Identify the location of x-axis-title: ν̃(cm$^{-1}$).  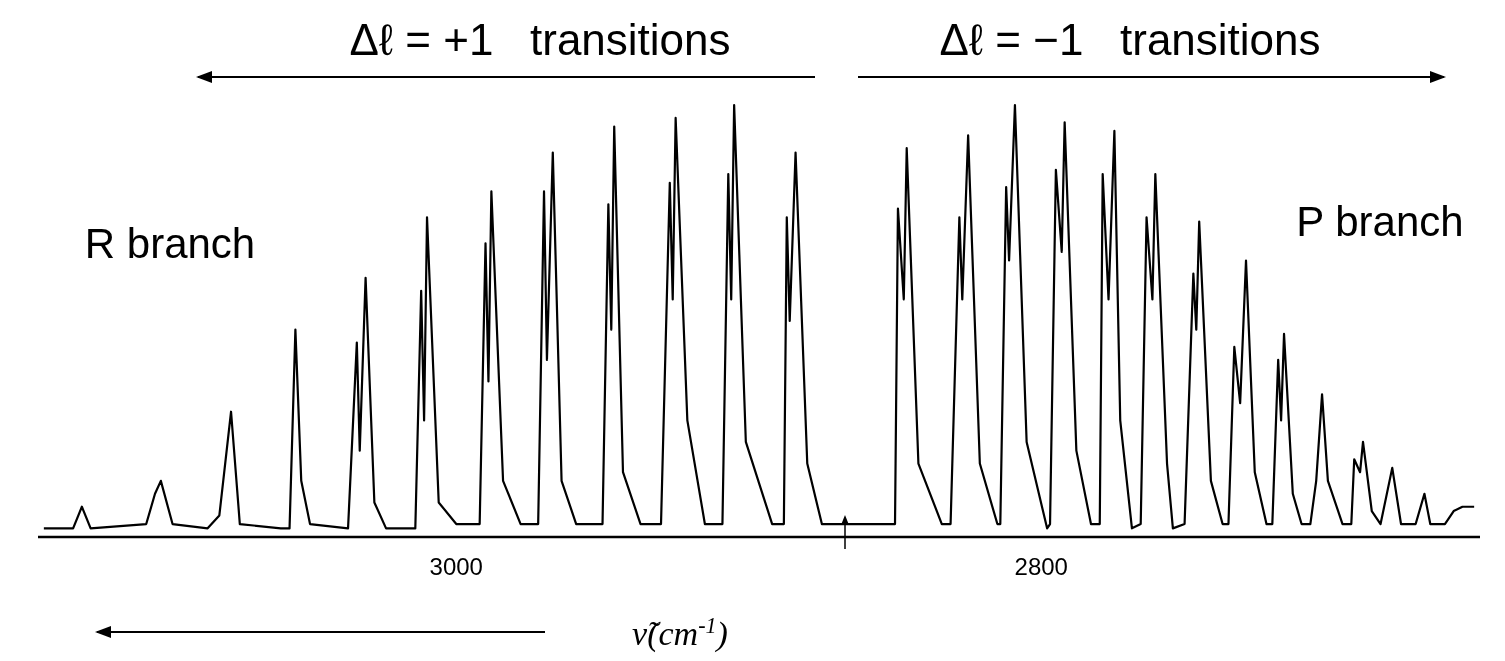
(680, 632).